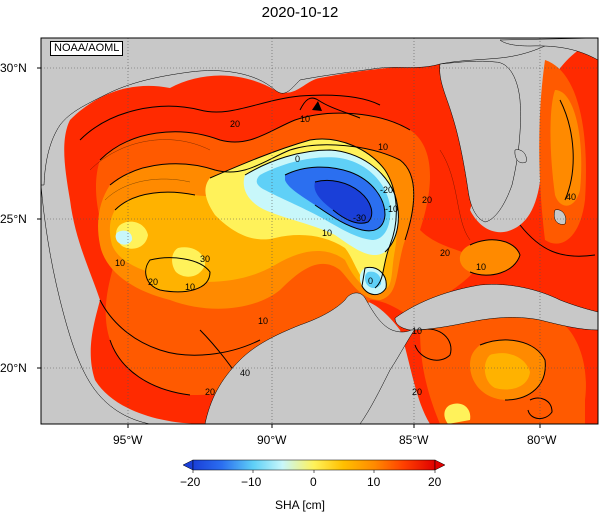 This screenshot has height=515, width=600. I want to click on colorbar-tick: −10, so click(251, 482).